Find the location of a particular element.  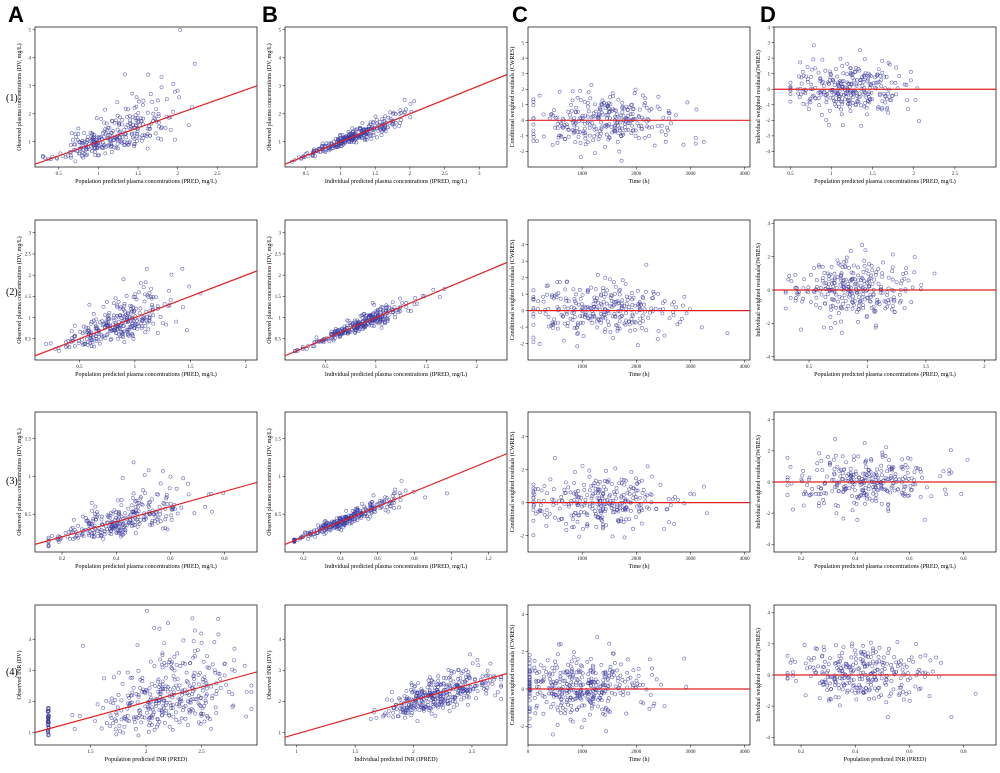

x-tick-label: 1.5 is located at coordinates (190, 367).